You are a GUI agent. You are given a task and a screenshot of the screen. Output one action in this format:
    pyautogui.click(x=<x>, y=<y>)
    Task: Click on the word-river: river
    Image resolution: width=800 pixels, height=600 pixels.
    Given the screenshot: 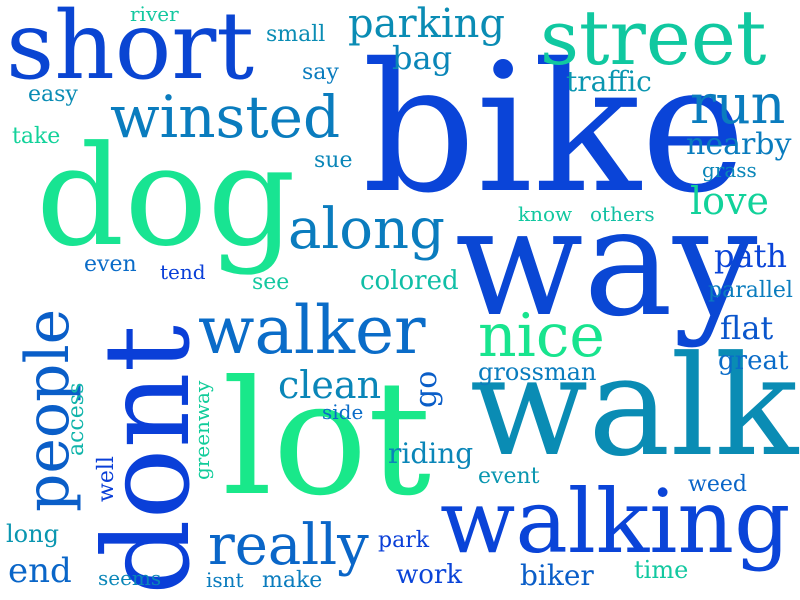 What is the action you would take?
    pyautogui.click(x=154, y=14)
    